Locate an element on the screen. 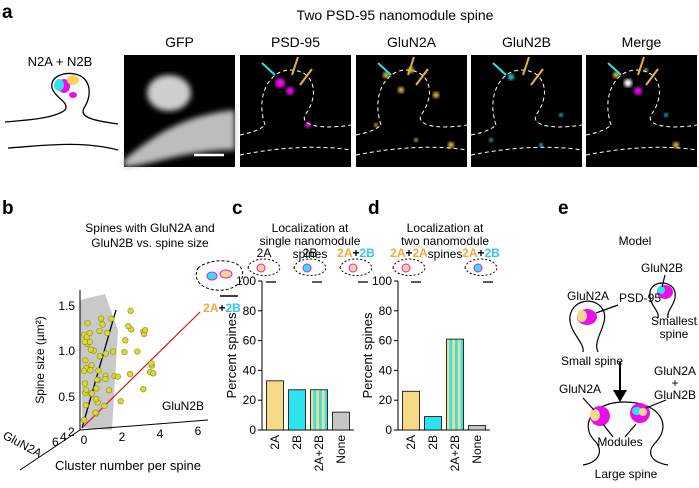 Image resolution: width=699 pixels, height=488 pixels. label-part: + is located at coordinates (355, 253).